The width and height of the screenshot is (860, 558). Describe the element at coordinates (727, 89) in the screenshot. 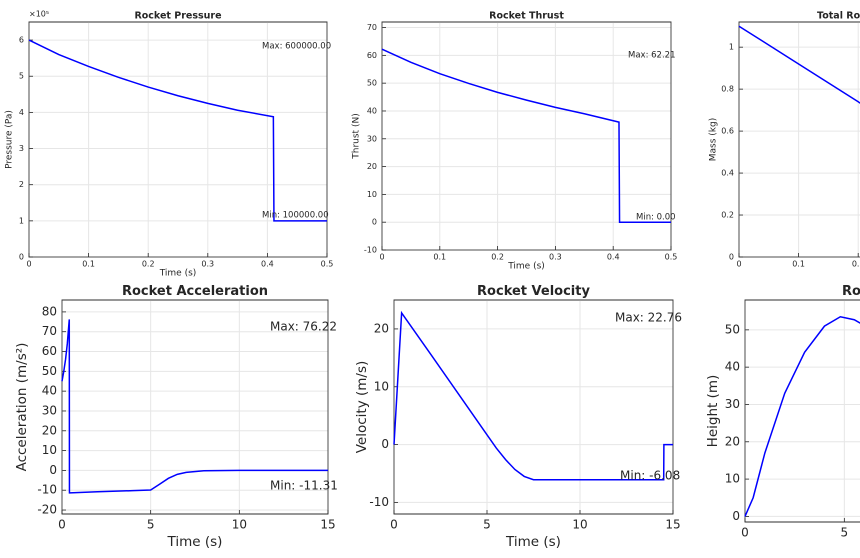

I see `y-tick-label: 0.8` at that location.